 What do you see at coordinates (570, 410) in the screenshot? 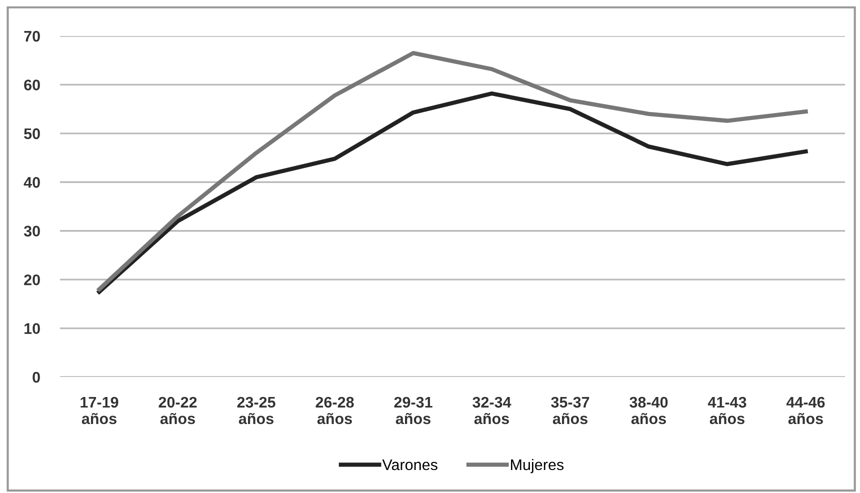
I see `x-tick-label: 35-37 años` at bounding box center [570, 410].